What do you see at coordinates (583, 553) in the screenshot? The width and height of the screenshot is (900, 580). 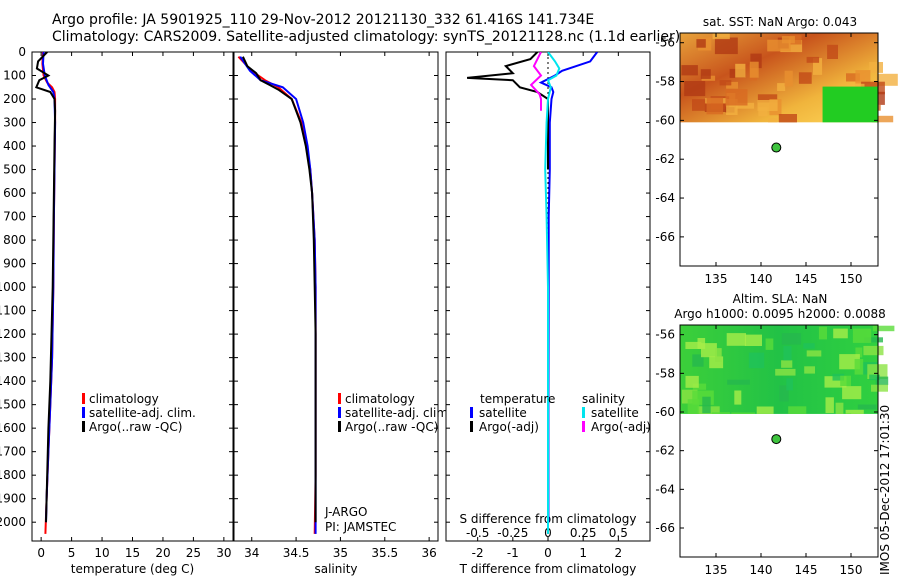 I see `x-tick-label: 1` at bounding box center [583, 553].